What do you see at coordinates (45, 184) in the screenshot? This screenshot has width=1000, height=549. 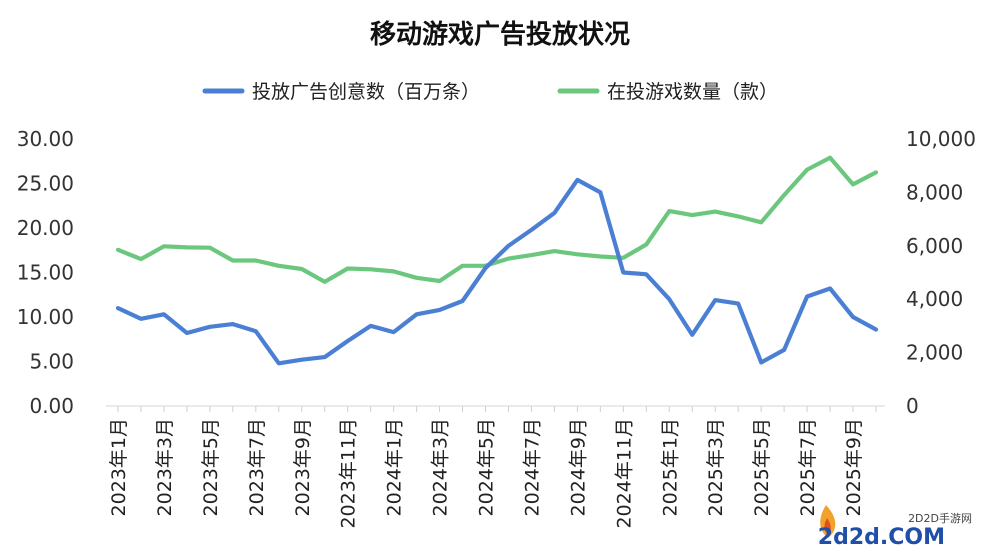 I see `y-left-tick-label: 25.00` at bounding box center [45, 184].